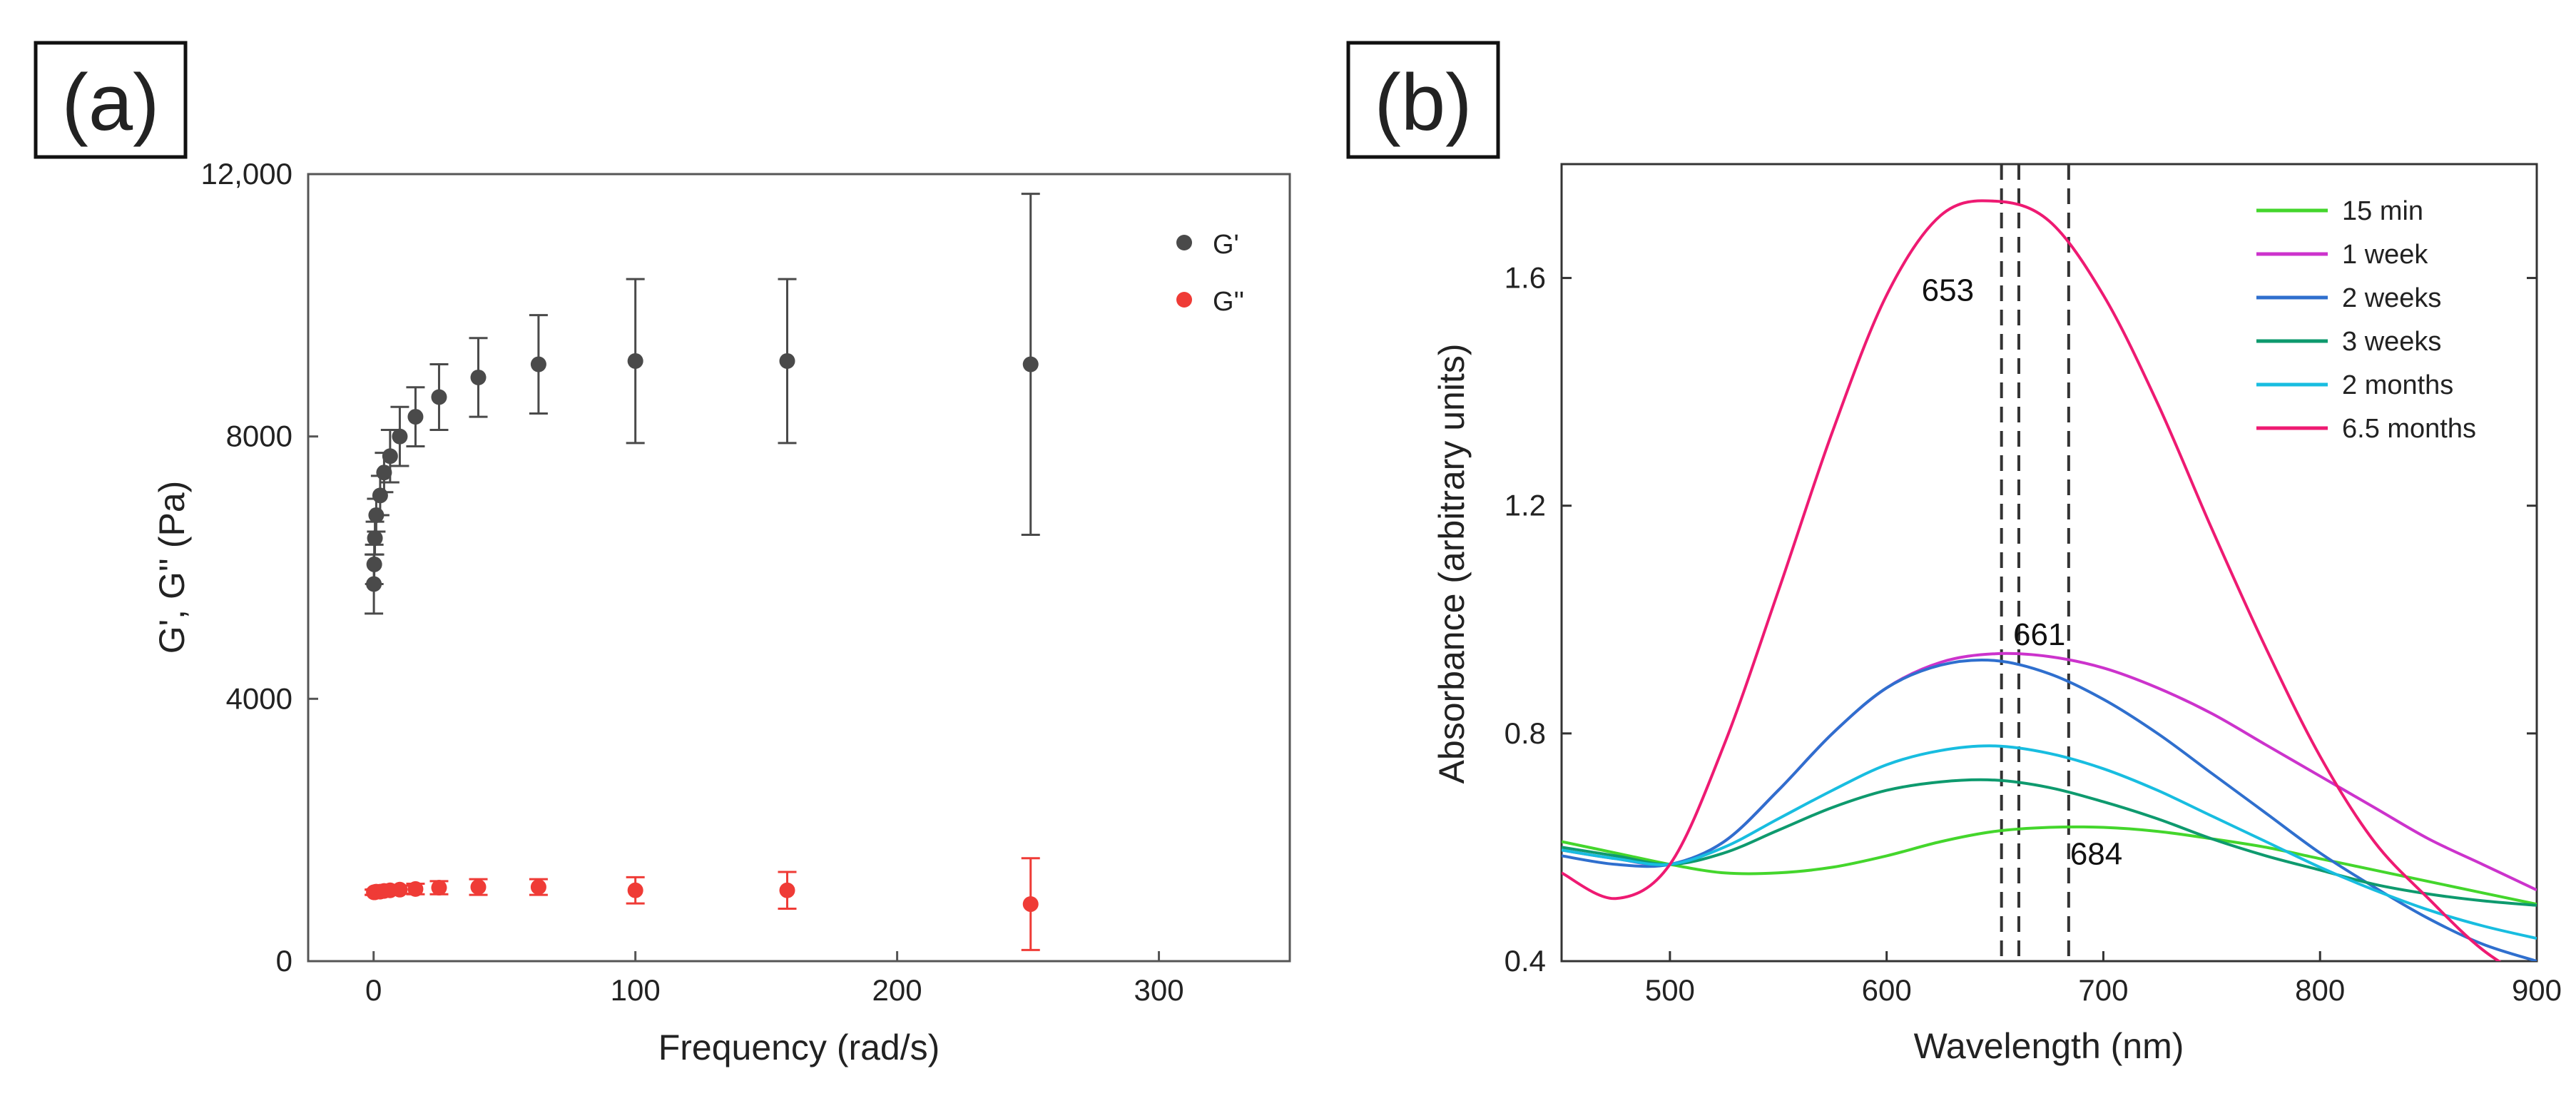 The height and width of the screenshot is (1106, 2576). I want to click on panel-a-y-tick-label: 8000, so click(259, 436).